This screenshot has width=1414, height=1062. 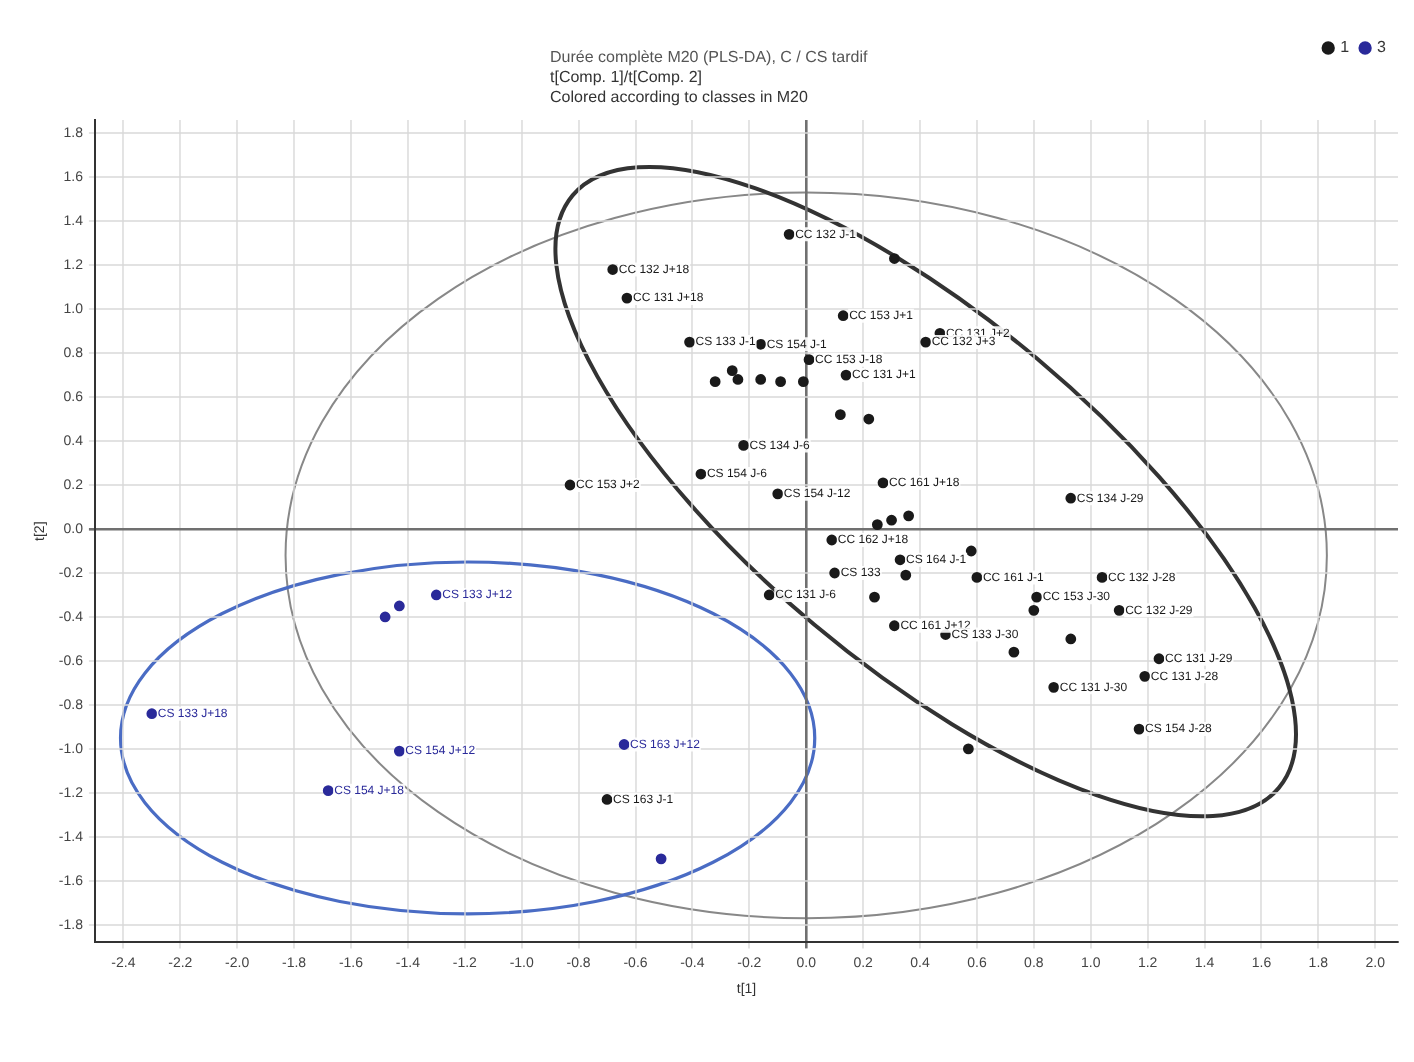 What do you see at coordinates (680, 98) in the screenshot?
I see `text: Colored according to classes in M20` at bounding box center [680, 98].